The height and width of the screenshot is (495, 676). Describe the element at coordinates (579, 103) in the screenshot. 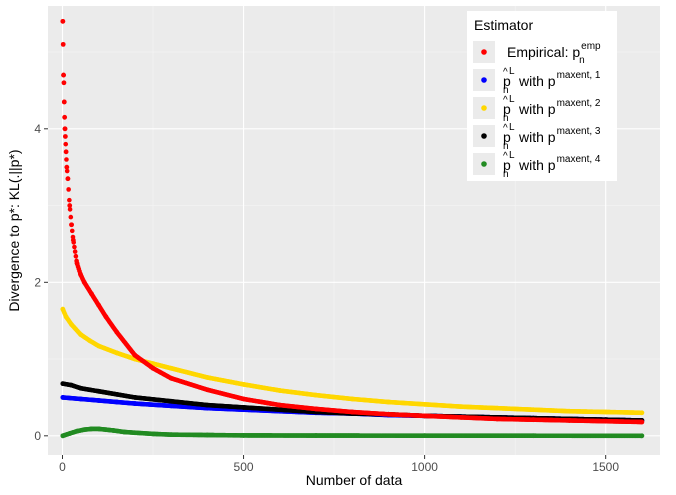

I see `legend-label-sup: maxent, 2` at that location.